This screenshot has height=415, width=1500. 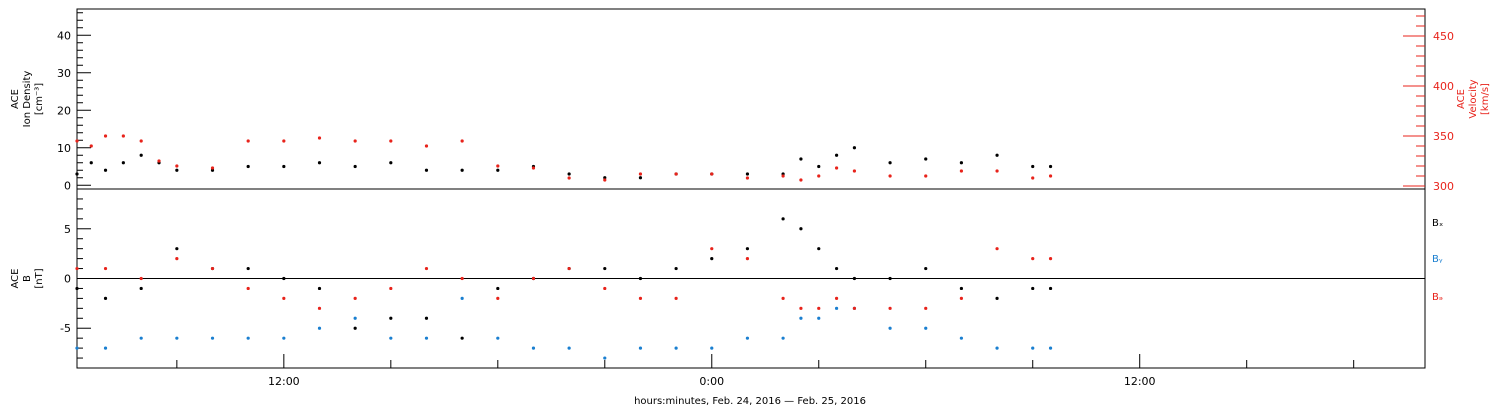 What do you see at coordinates (284, 381) in the screenshot?
I see `x-tick-label: 12:00` at bounding box center [284, 381].